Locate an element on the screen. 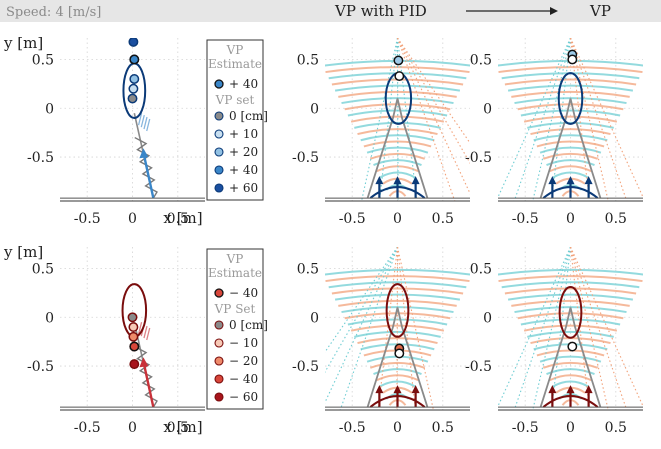  legend-box is located at coordinates (235, 329).